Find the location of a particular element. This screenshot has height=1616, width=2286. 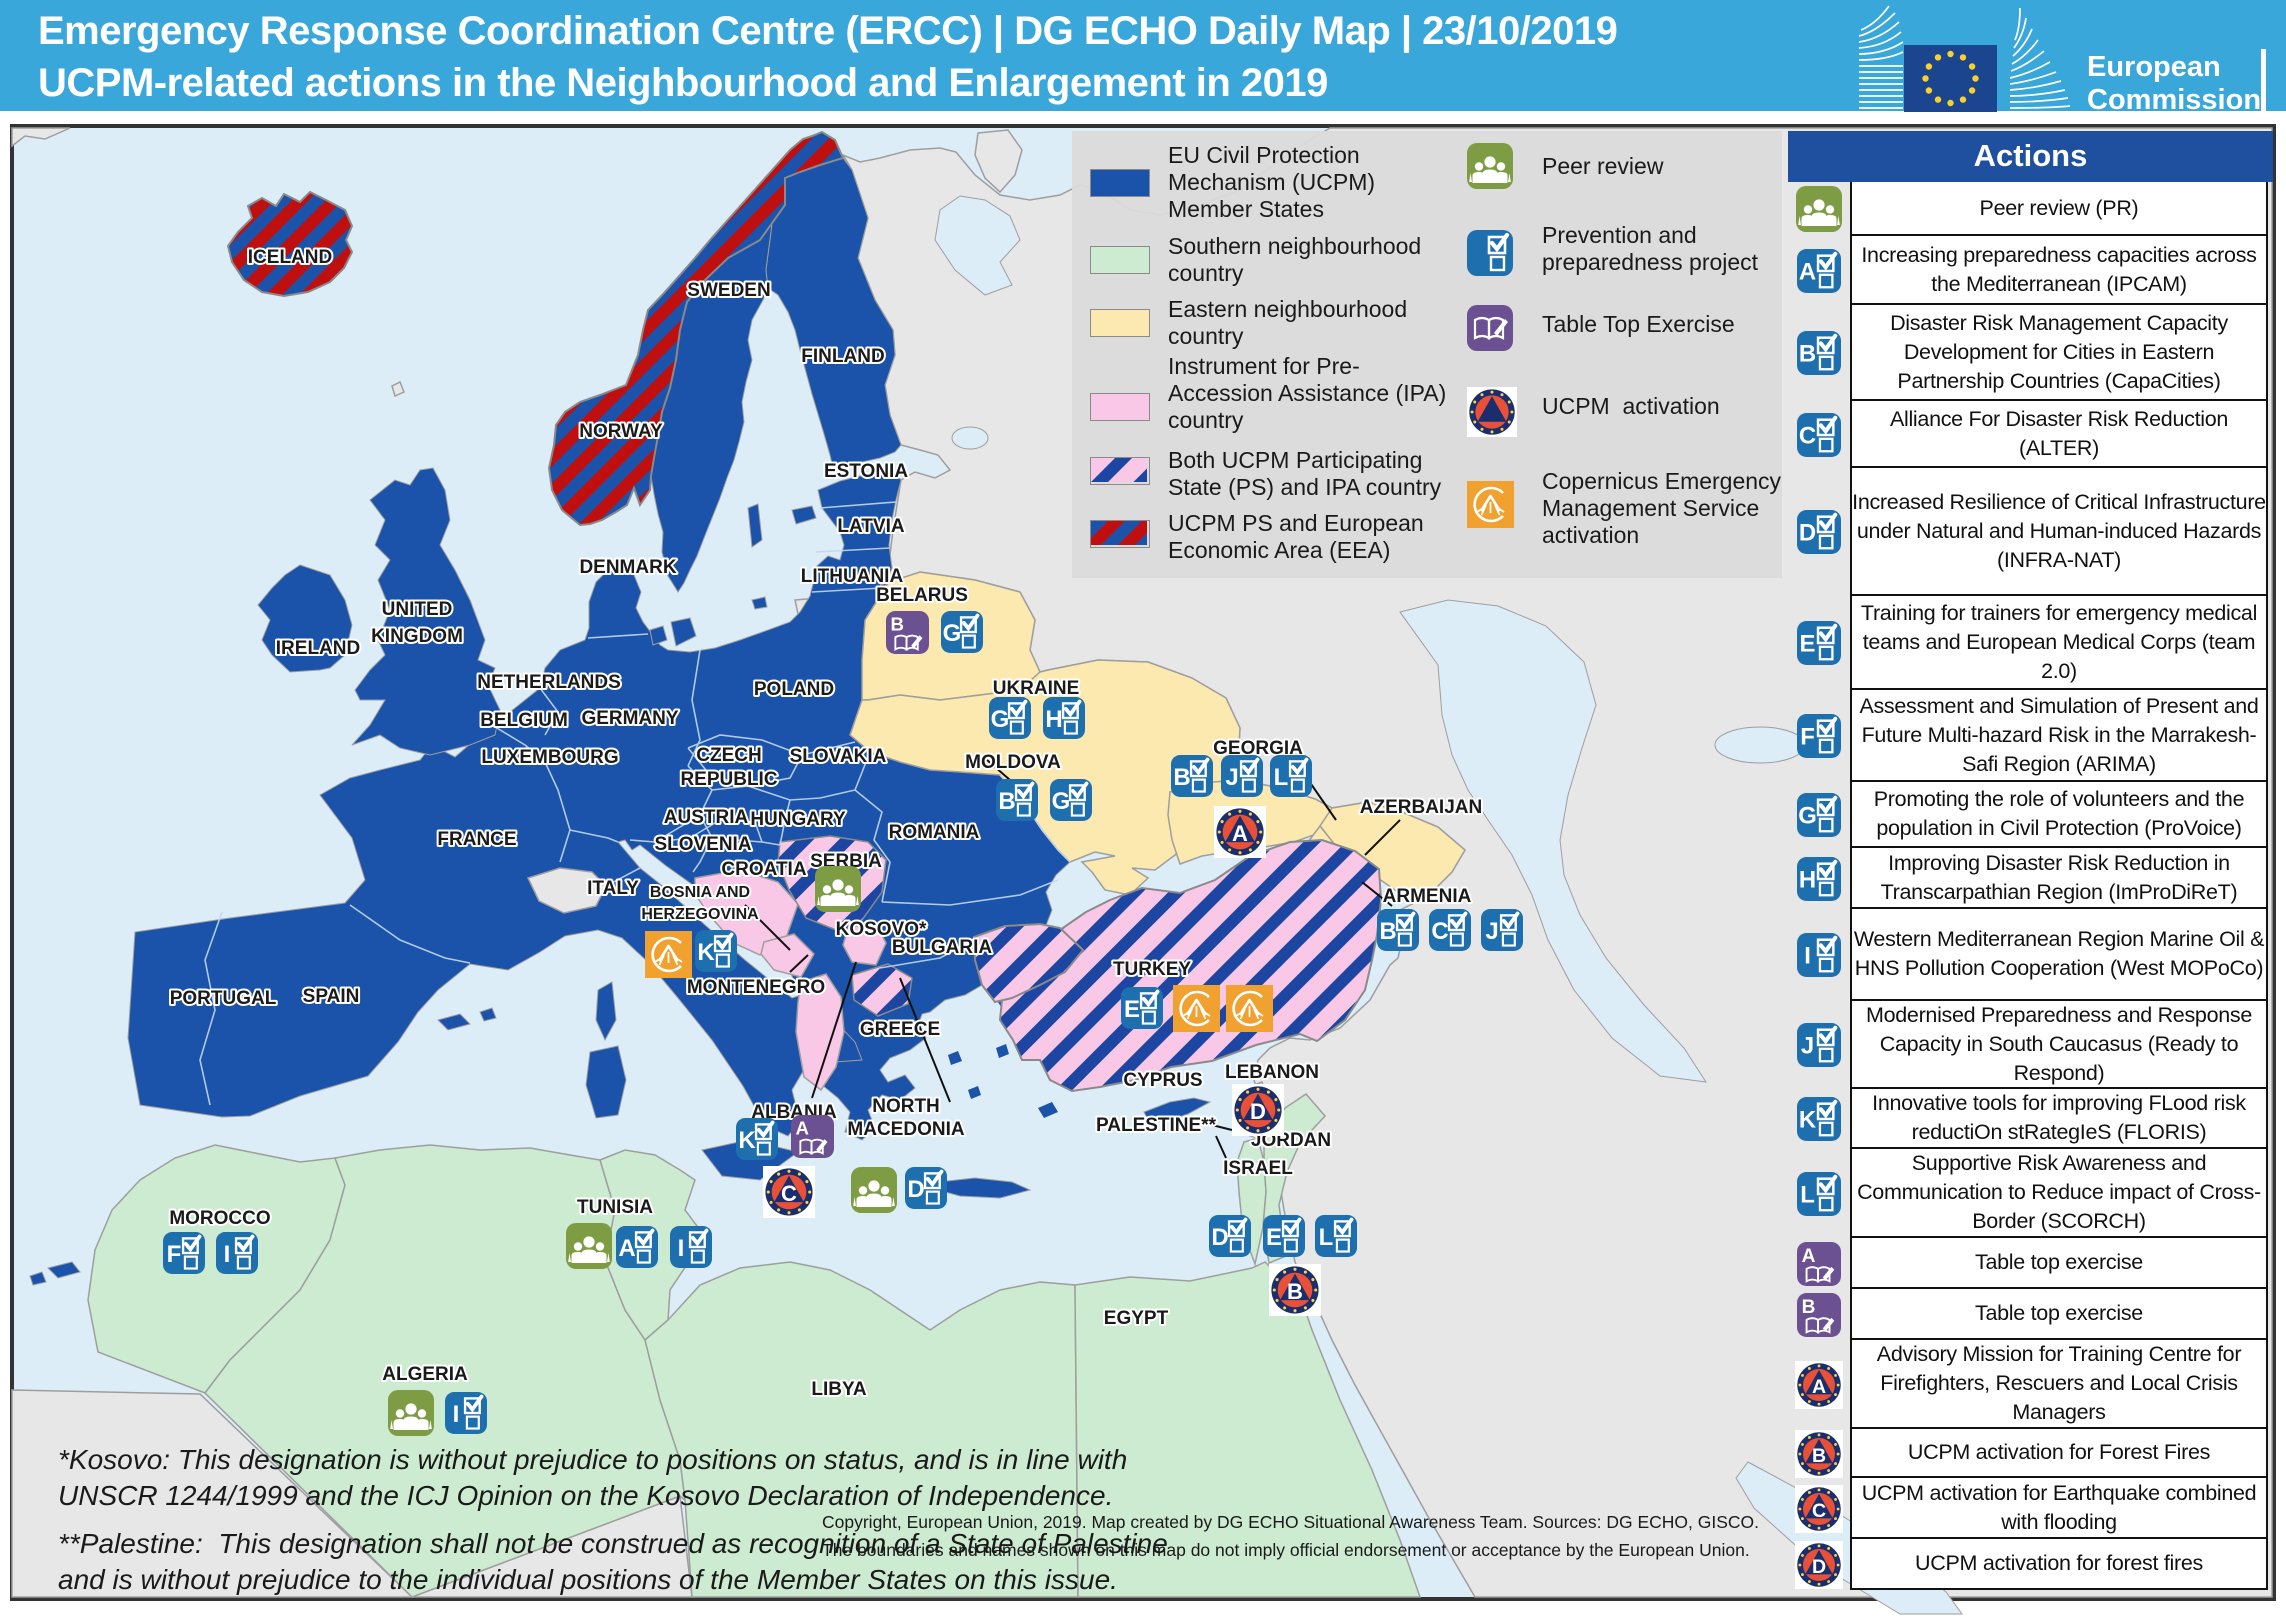

svg-text: UKRAINE is located at coordinates (1036, 688).